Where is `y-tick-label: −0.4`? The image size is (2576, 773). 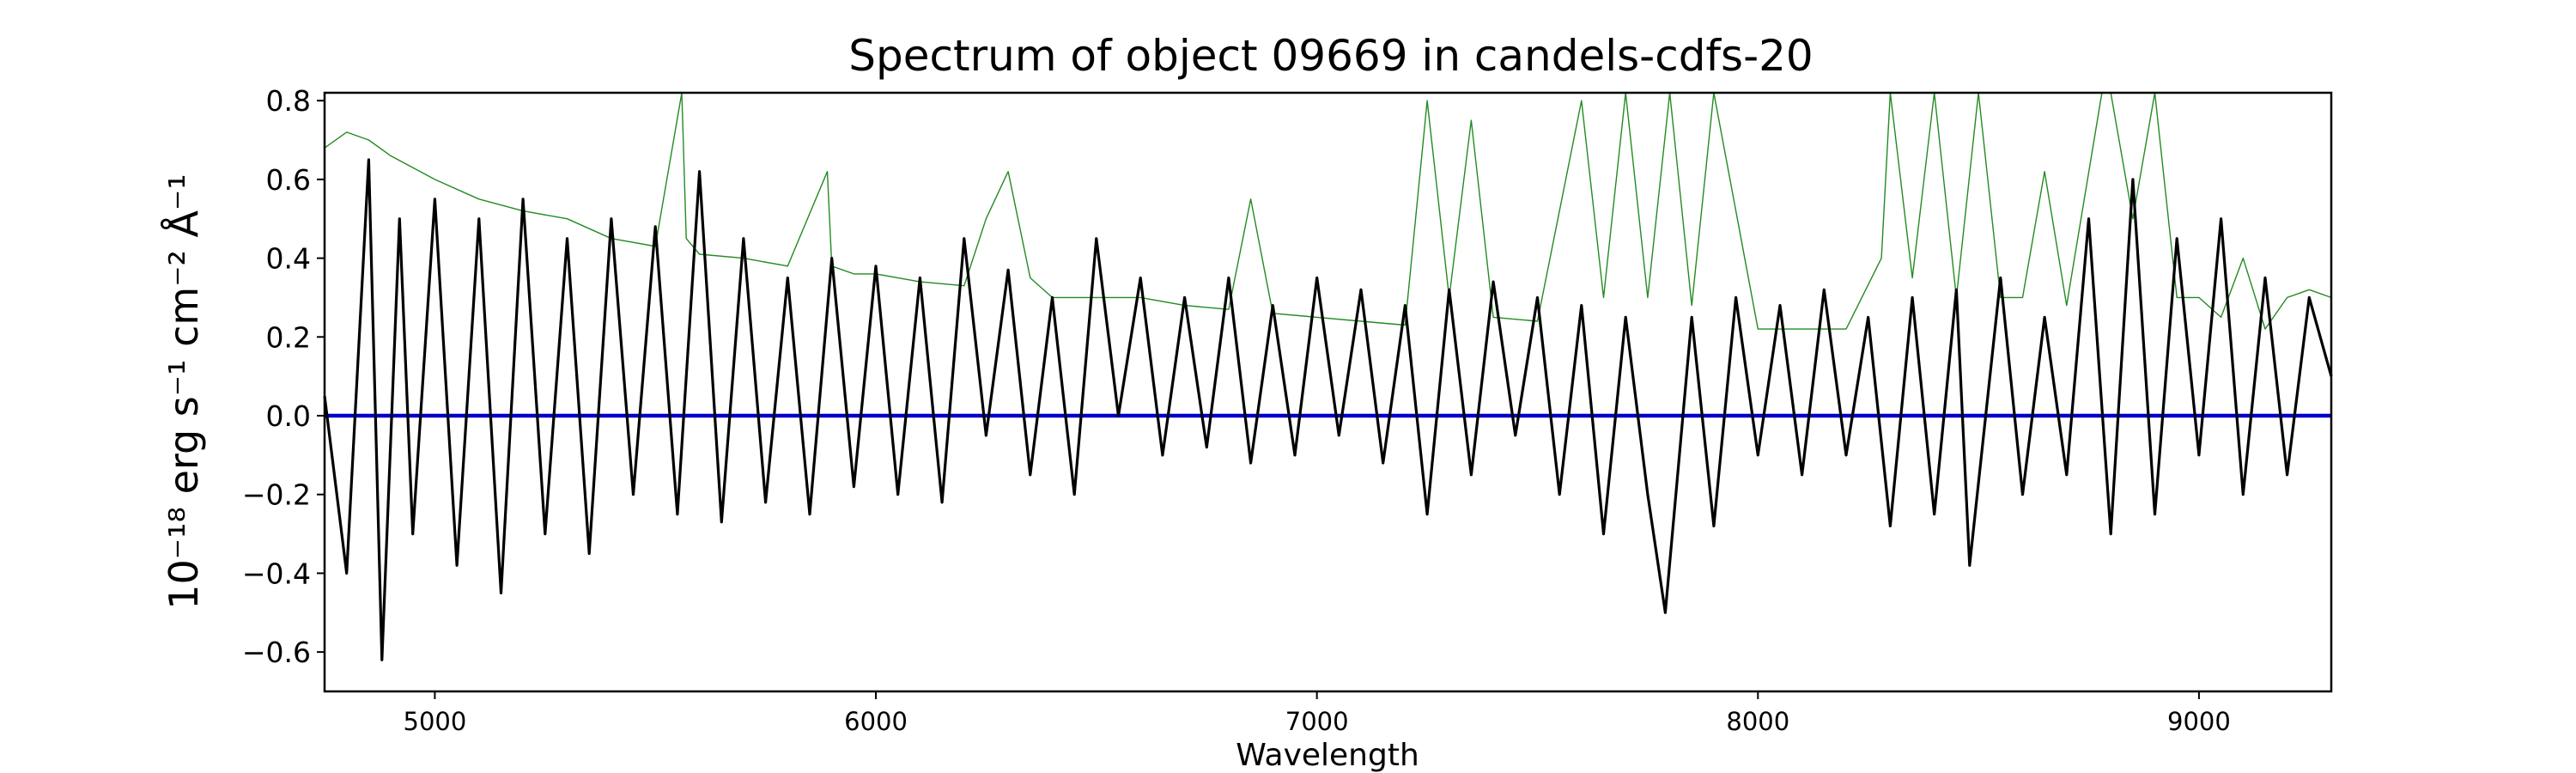
y-tick-label: −0.4 is located at coordinates (276, 573).